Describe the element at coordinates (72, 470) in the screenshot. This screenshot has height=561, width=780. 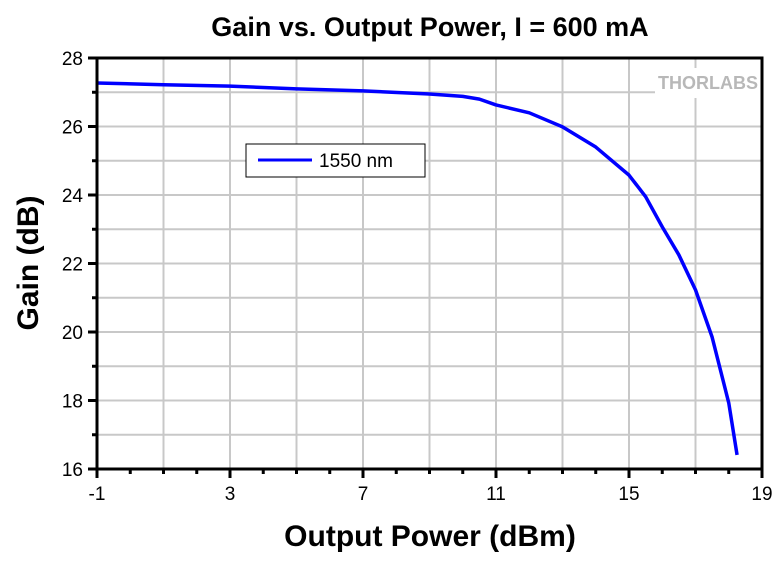
I see `y-tick-label: 16` at that location.